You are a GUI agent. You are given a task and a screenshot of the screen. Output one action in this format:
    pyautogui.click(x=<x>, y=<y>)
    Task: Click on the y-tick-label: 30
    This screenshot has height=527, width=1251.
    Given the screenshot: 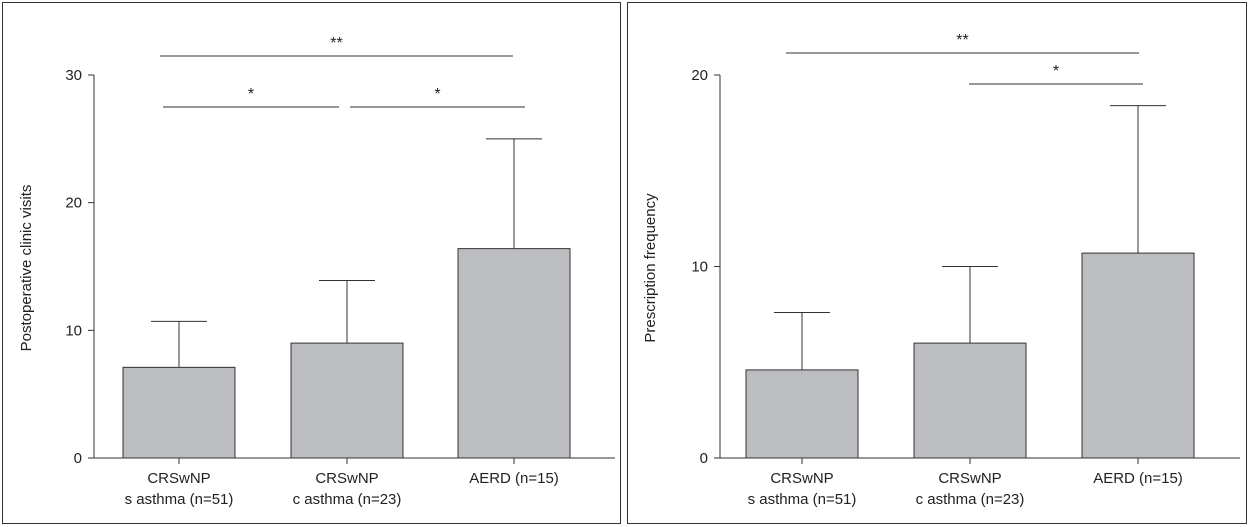 What is the action you would take?
    pyautogui.click(x=73, y=75)
    